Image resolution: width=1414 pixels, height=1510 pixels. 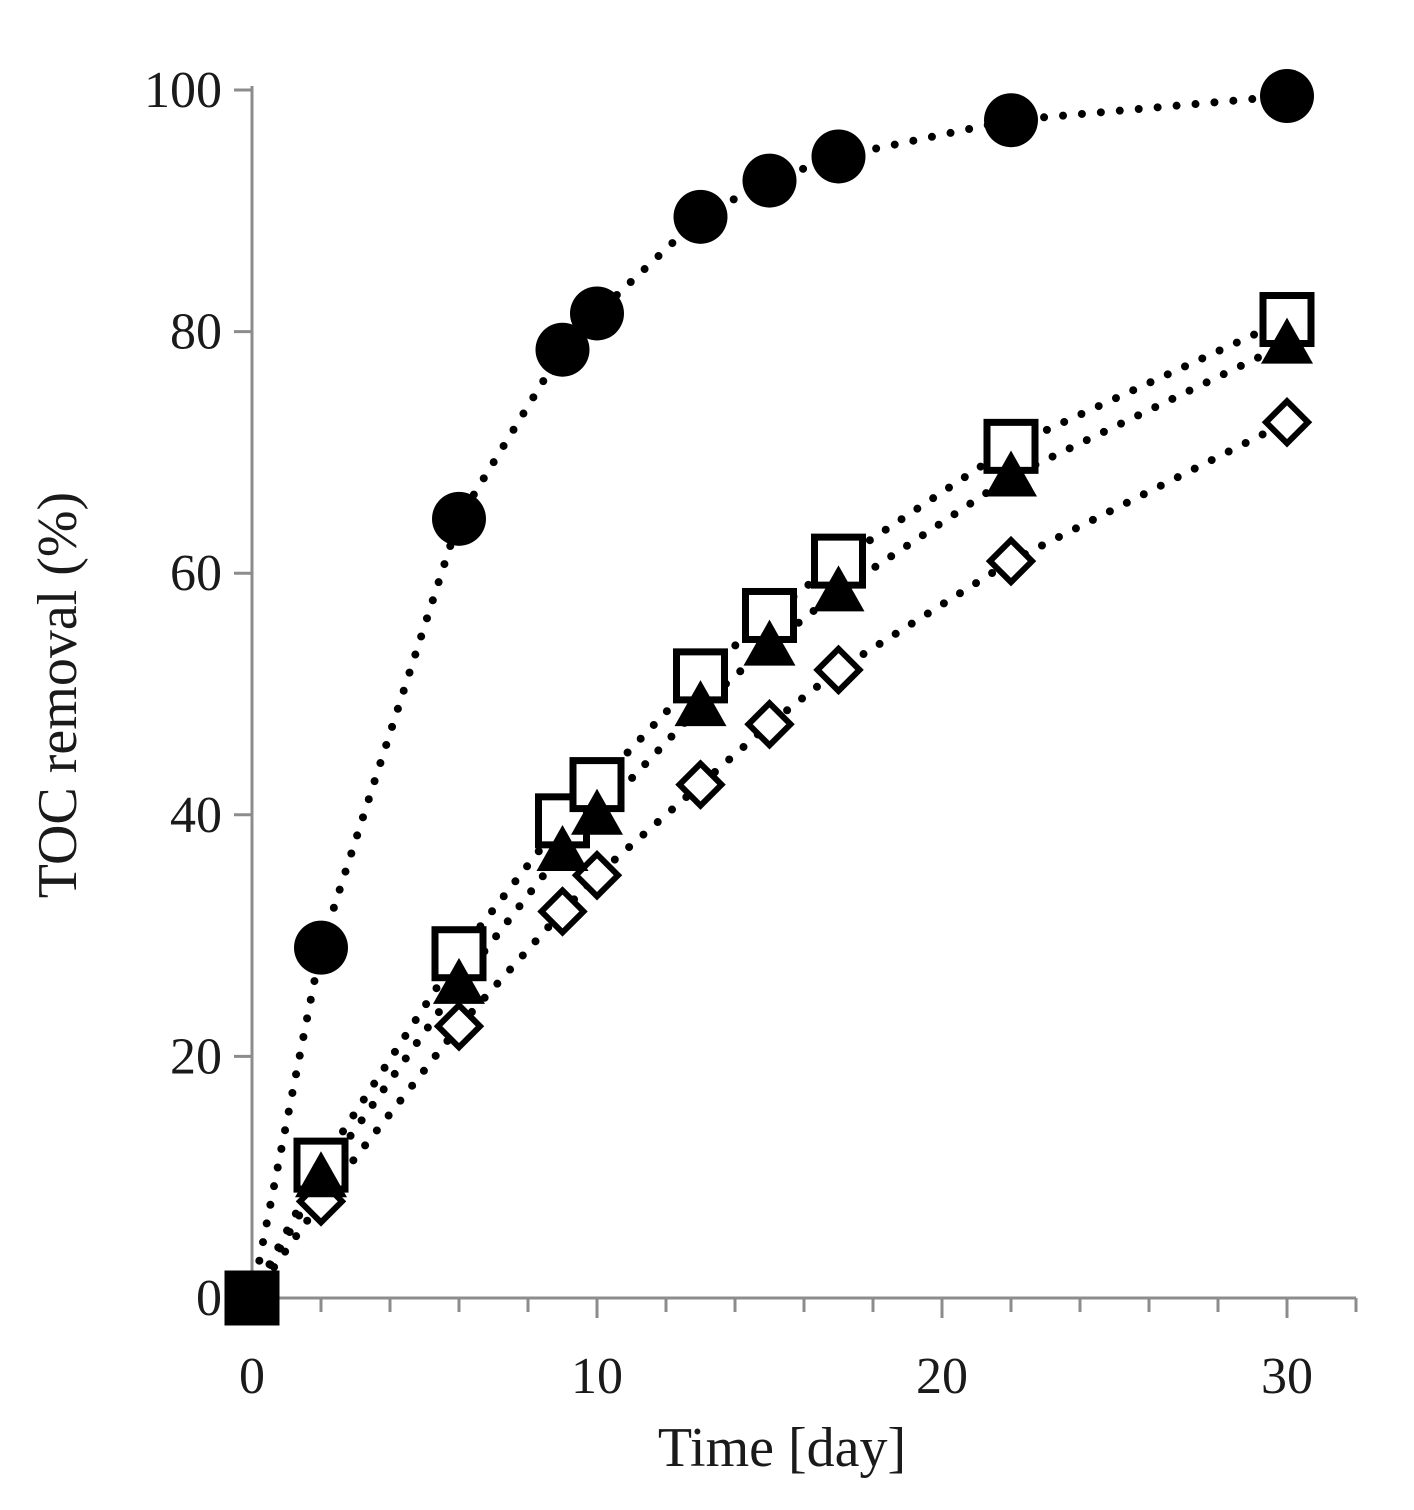 I want to click on y-tick-label: 80, so click(x=196, y=332).